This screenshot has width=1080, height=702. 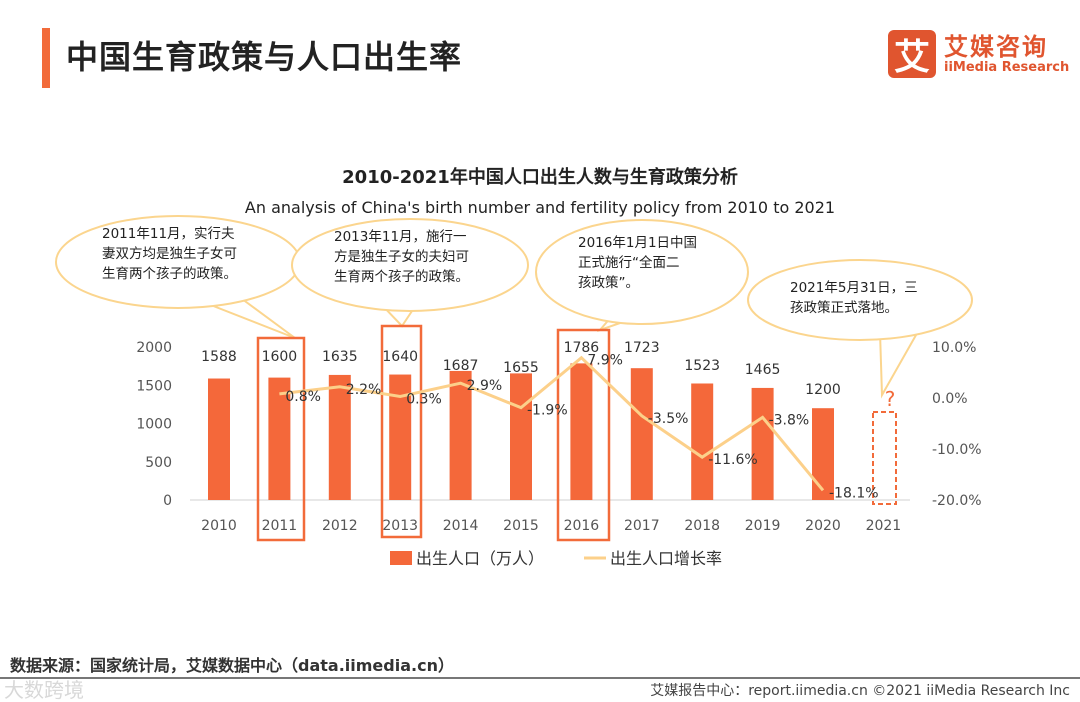 What do you see at coordinates (789, 420) in the screenshot?
I see `line-value-label: -3.8%` at bounding box center [789, 420].